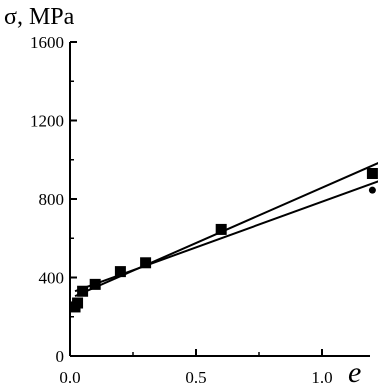 The width and height of the screenshot is (378, 392). Describe the element at coordinates (60, 356) in the screenshot. I see `y-tick-label: 0` at that location.